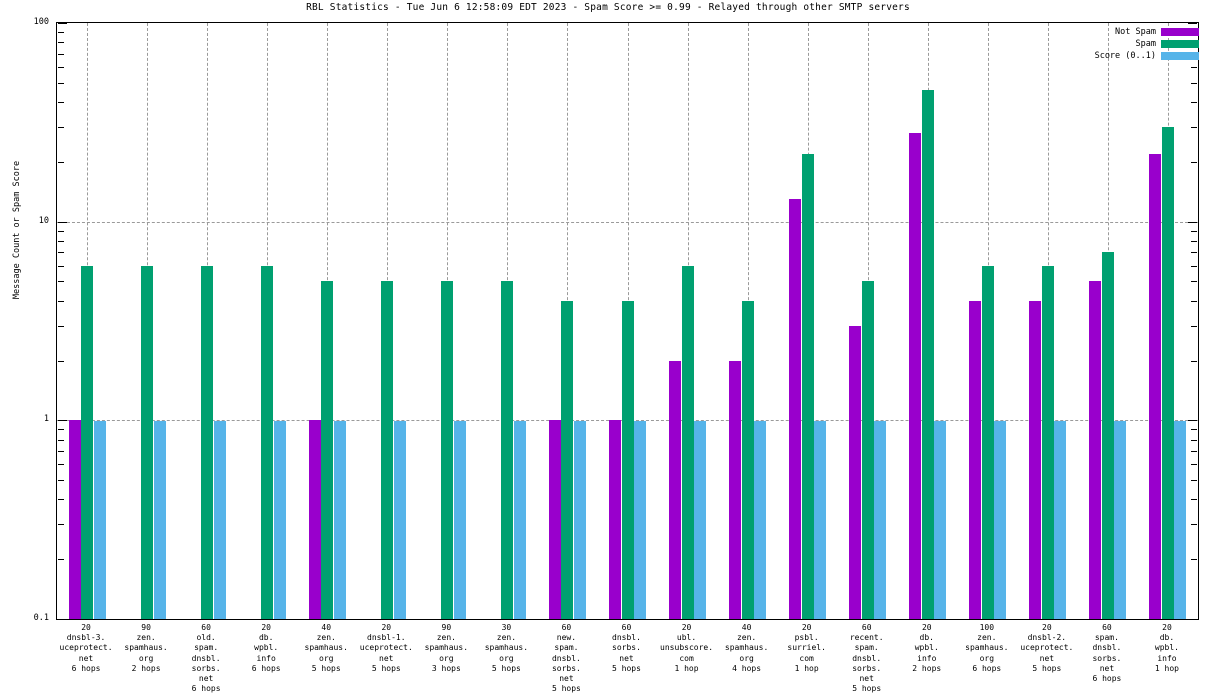 Image resolution: width=1216 pixels, height=694 pixels. I want to click on x-axis-tick-label: 90 zen. spamhaus. org 3 hops, so click(446, 648).